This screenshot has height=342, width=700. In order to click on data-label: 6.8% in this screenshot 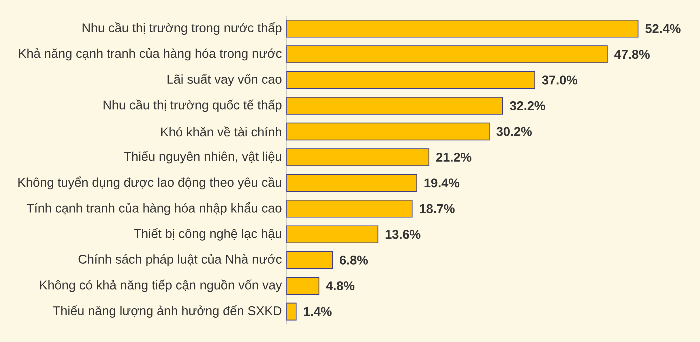, I will do `click(354, 260)`.